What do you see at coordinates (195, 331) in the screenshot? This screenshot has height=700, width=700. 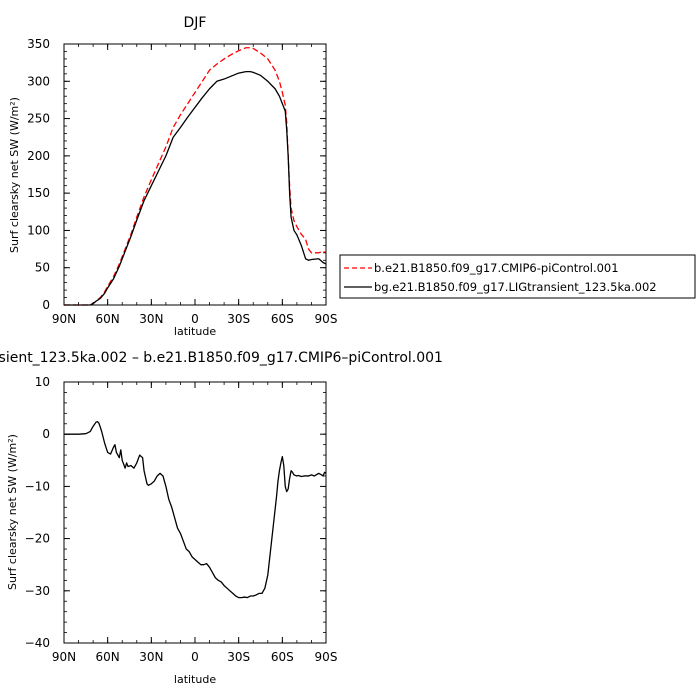 I see `panel1-xlabel: latitude` at bounding box center [195, 331].